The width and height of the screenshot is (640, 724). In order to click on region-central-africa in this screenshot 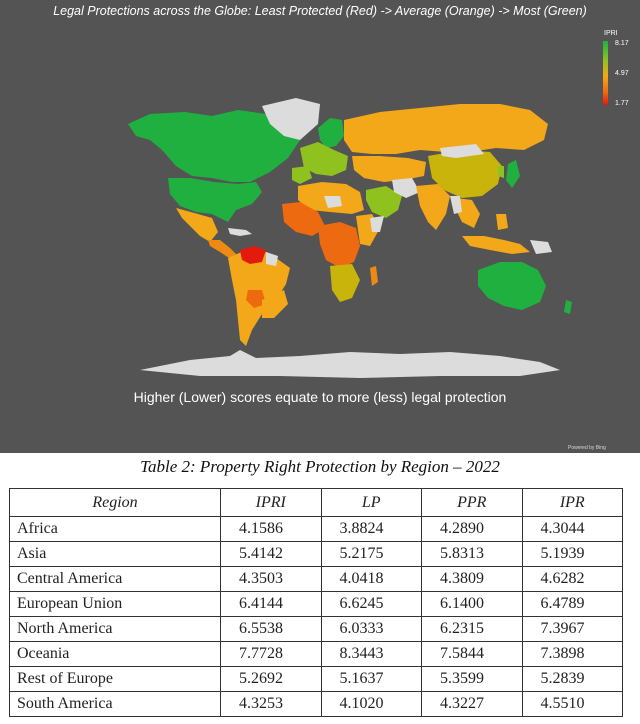, I will do `click(339, 245)`.